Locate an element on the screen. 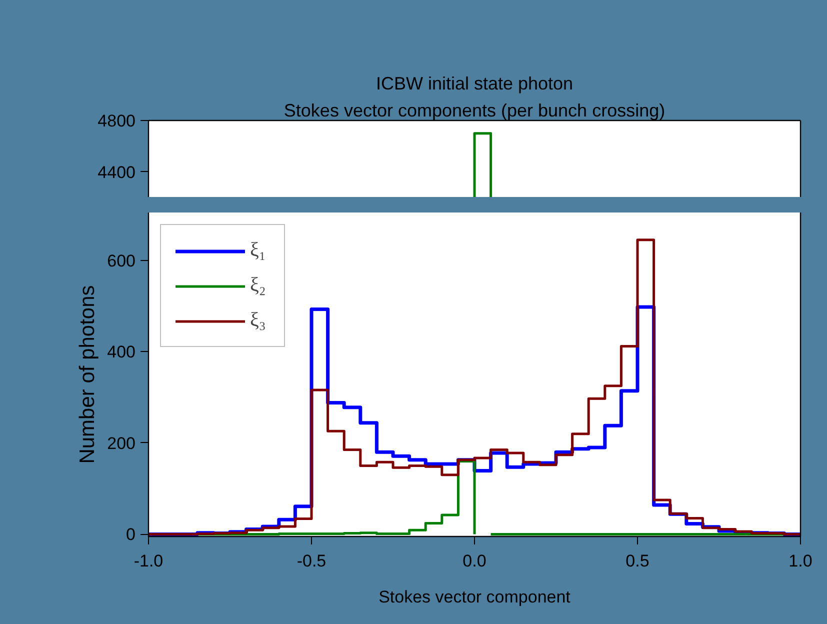 This screenshot has height=624, width=827. x-tick-label: -0.5 is located at coordinates (311, 561).